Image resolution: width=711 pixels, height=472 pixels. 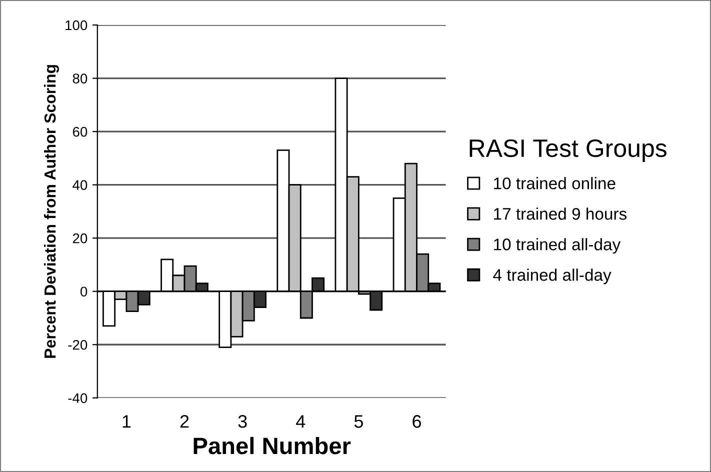 What do you see at coordinates (568, 150) in the screenshot?
I see `legend-title: RASI Test Groups` at bounding box center [568, 150].